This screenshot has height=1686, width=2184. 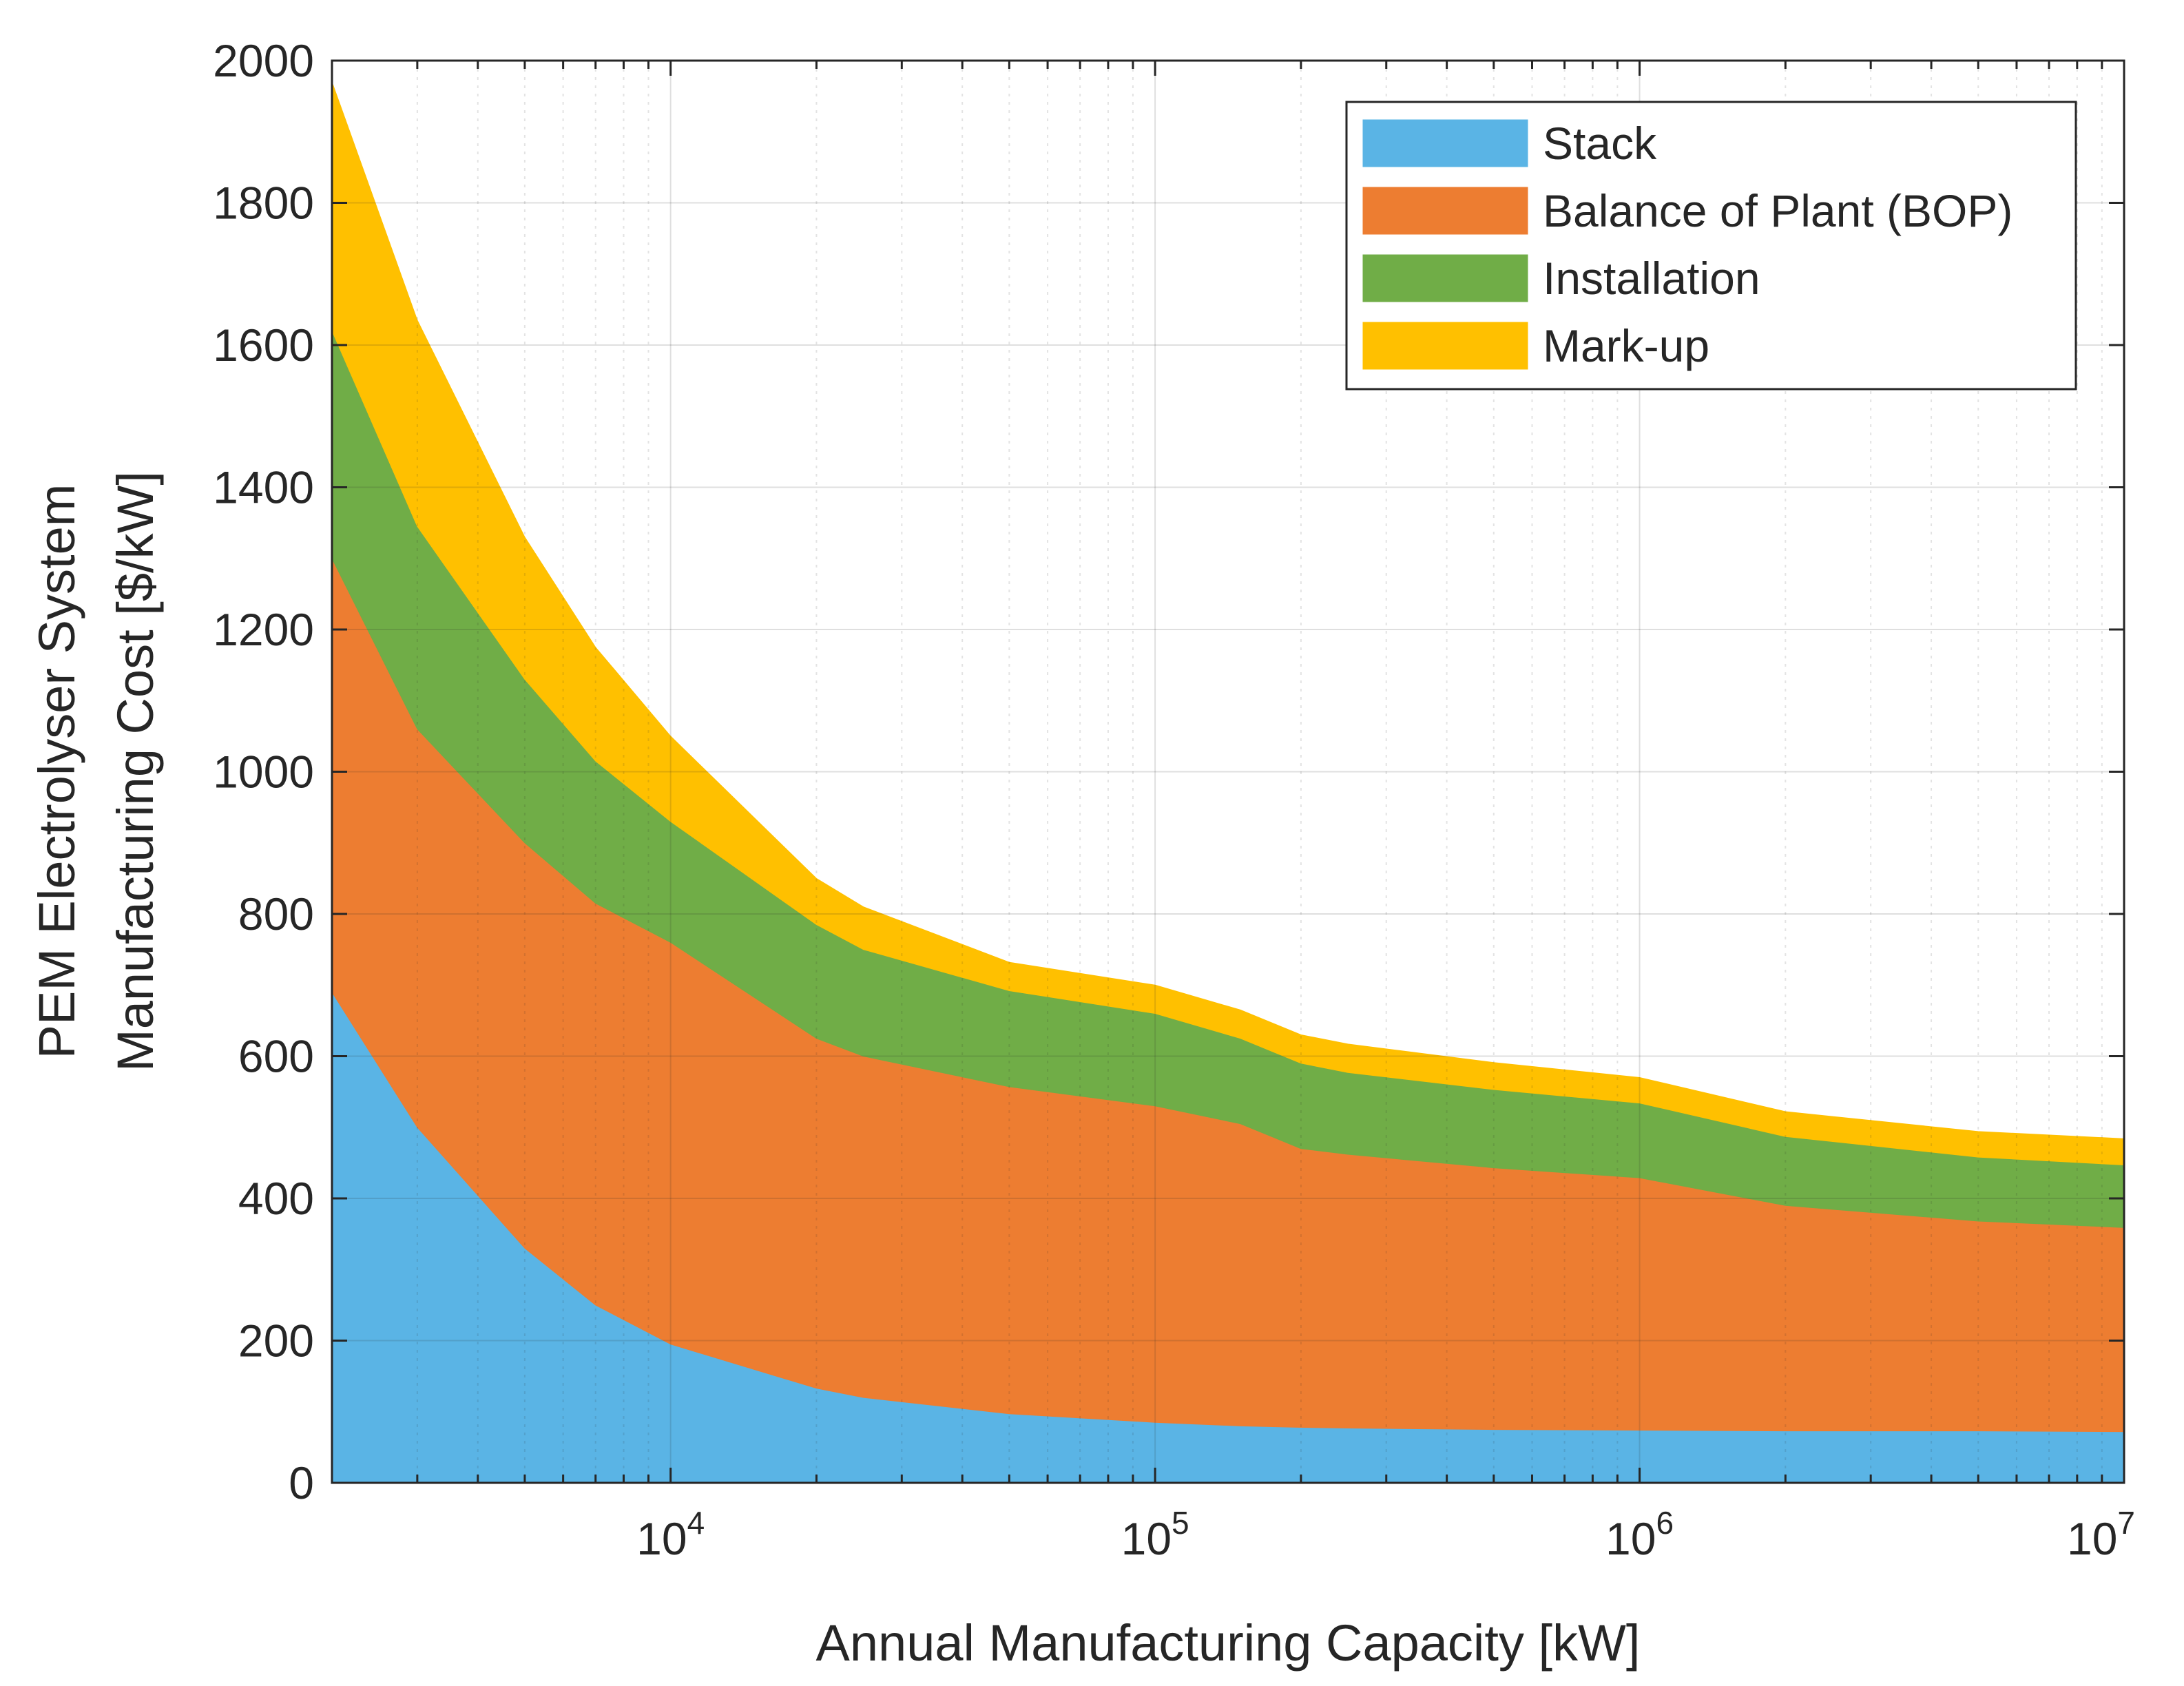 What do you see at coordinates (263, 203) in the screenshot?
I see `y-tick-label: 1800` at bounding box center [263, 203].